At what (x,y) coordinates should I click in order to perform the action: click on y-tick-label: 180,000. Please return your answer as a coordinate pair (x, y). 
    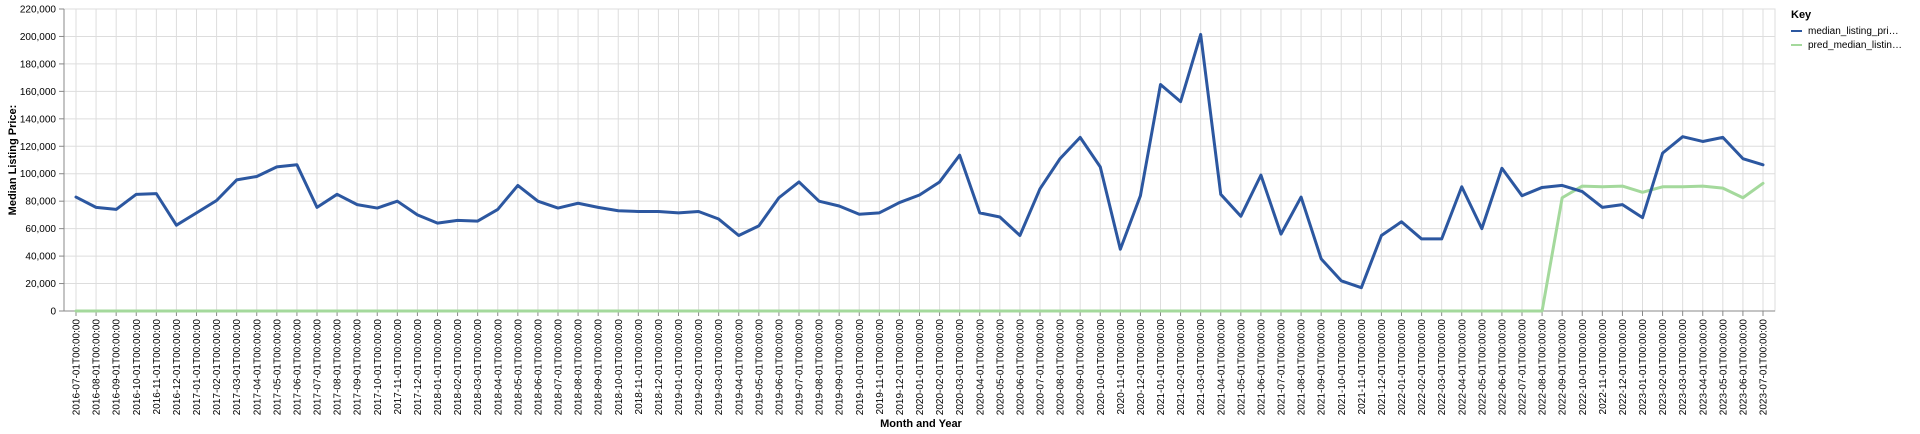
    Looking at the image, I should click on (38, 64).